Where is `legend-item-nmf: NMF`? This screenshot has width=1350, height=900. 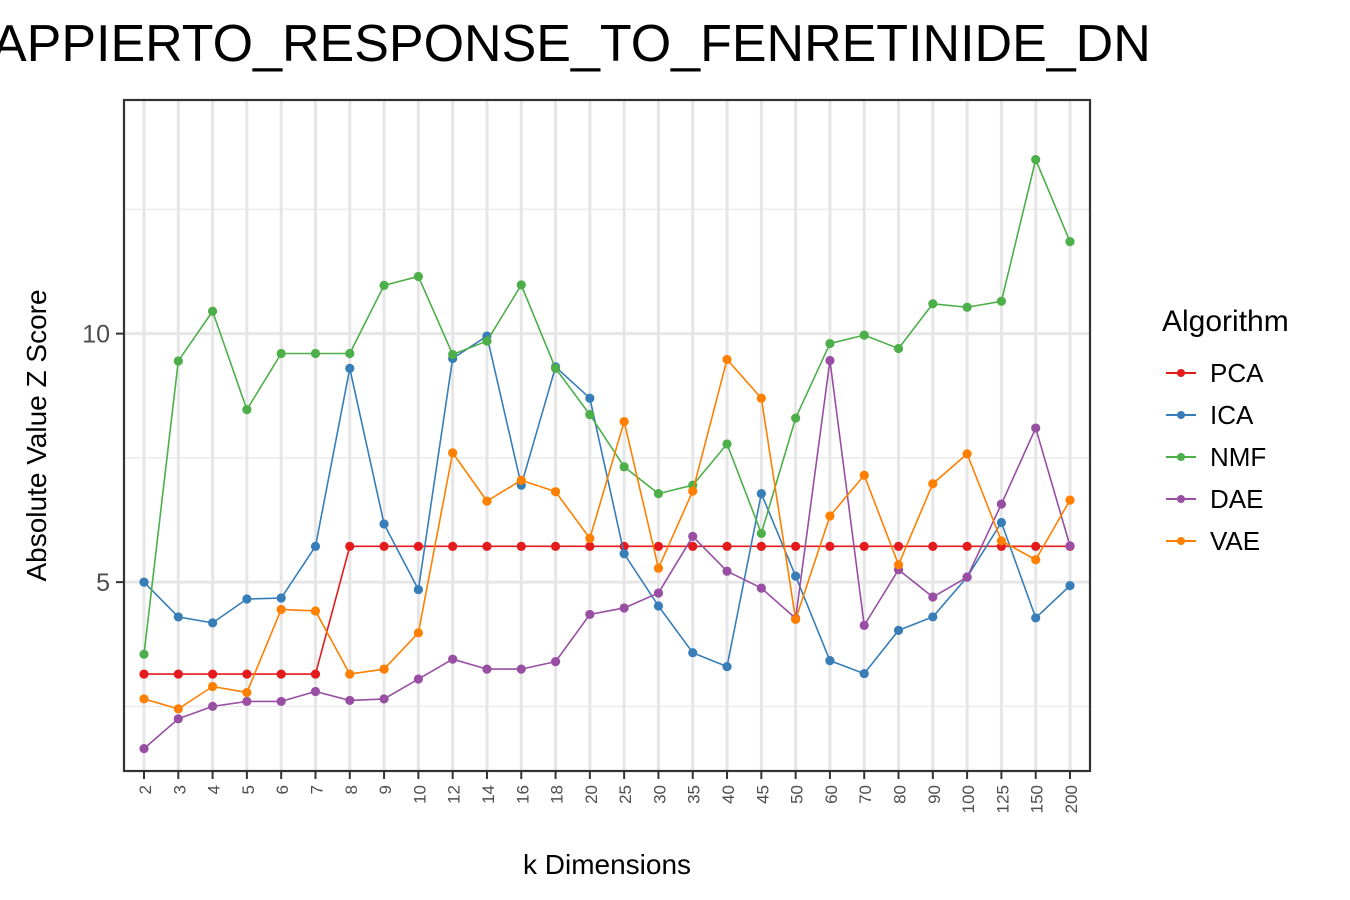 legend-item-nmf: NMF is located at coordinates (1252, 457).